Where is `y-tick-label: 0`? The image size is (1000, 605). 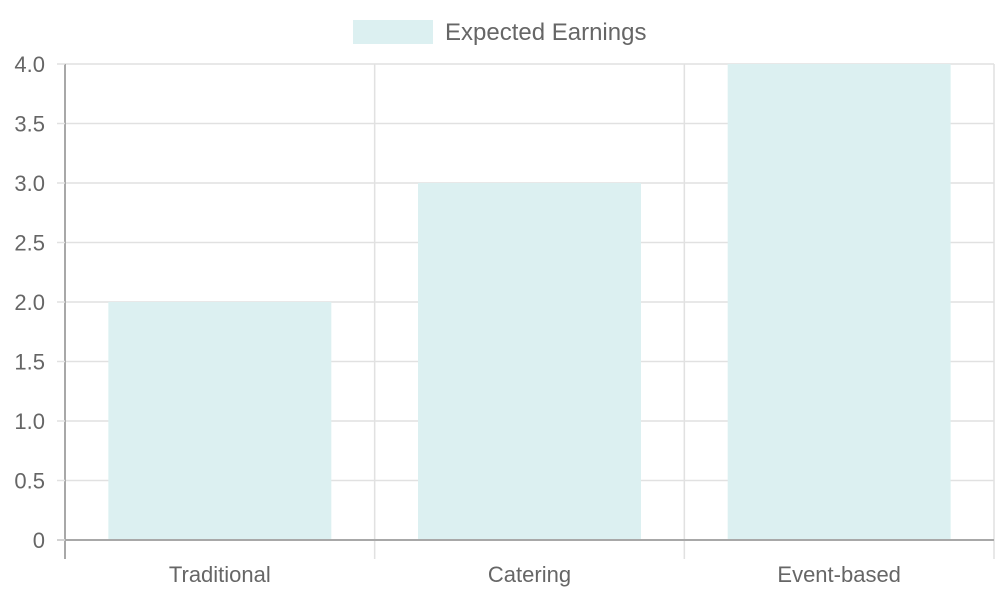
y-tick-label: 0 is located at coordinates (39, 540).